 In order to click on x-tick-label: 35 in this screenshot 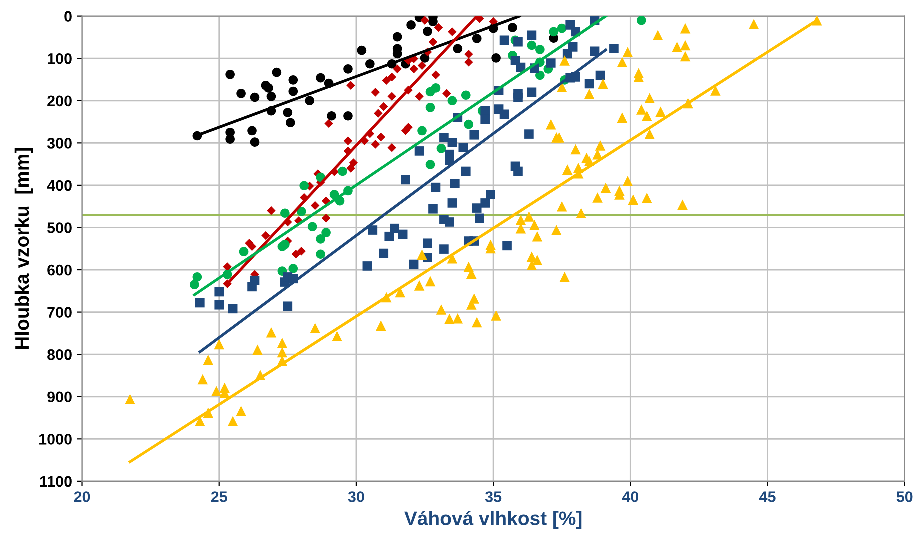, I will do `click(493, 497)`.